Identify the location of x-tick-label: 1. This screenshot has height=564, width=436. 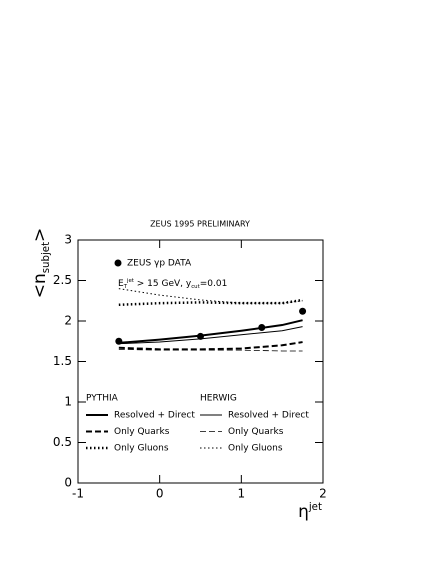
(242, 494).